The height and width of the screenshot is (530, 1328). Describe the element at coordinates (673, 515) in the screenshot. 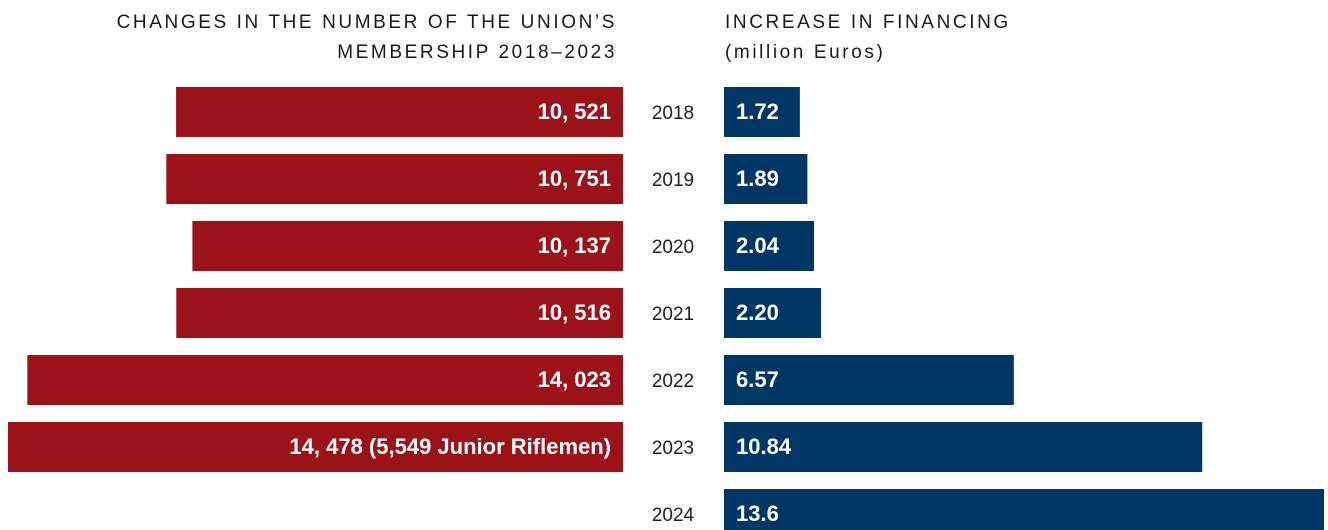

I see `category-label: 2024` at that location.